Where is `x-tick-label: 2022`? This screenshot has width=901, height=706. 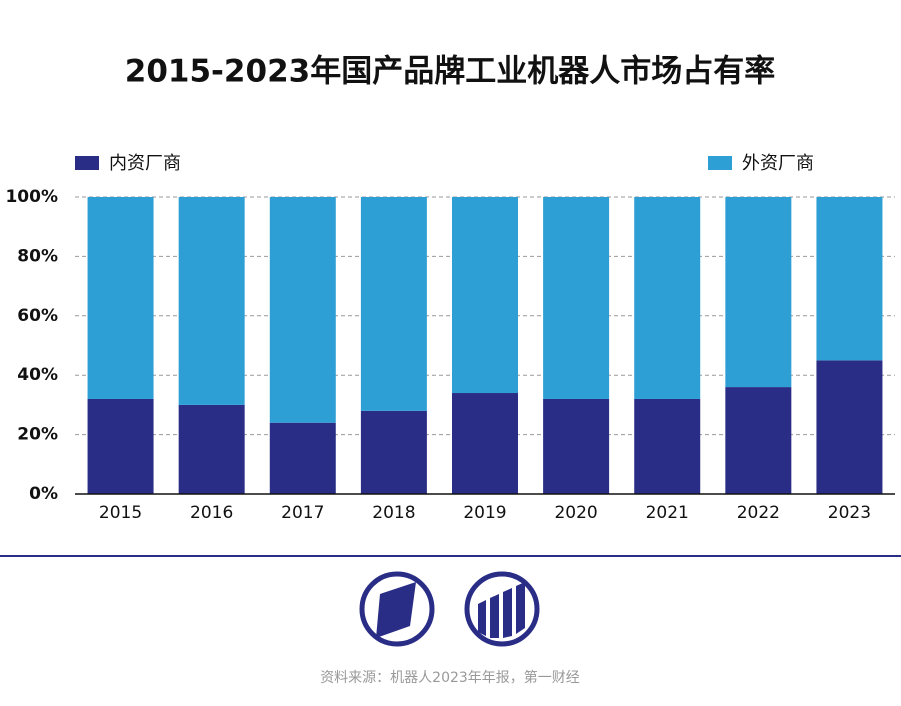
x-tick-label: 2022 is located at coordinates (758, 513).